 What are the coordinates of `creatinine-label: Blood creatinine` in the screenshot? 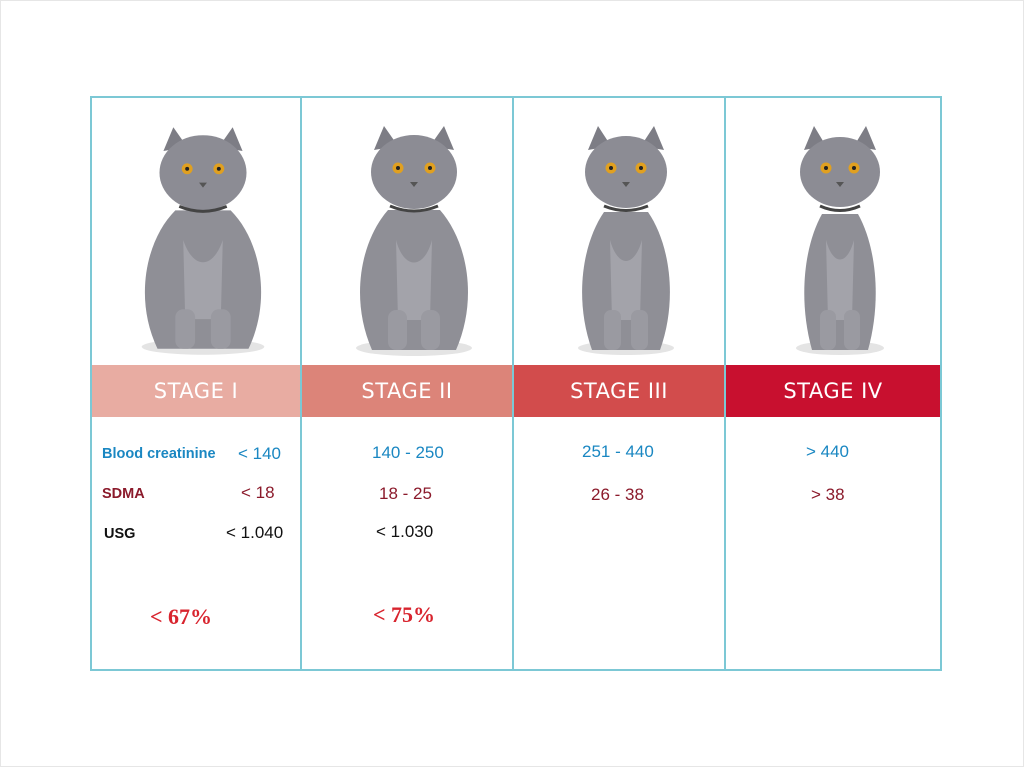 It's located at (159, 454).